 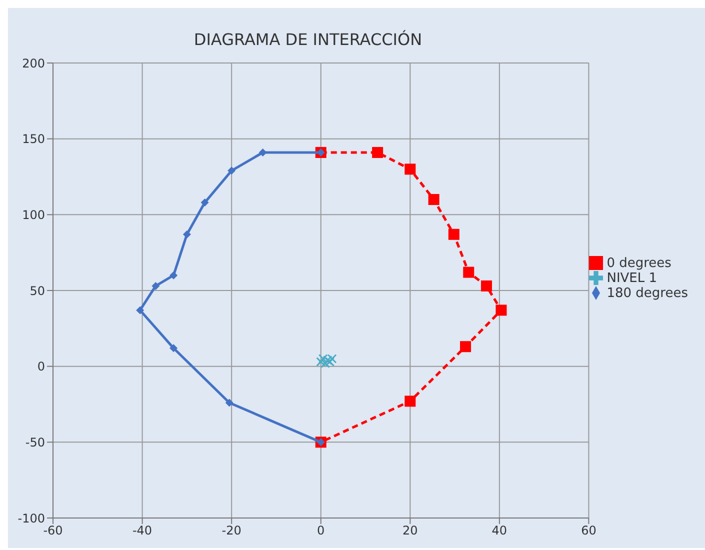 I want to click on x-tick-label: 0, so click(x=321, y=531).